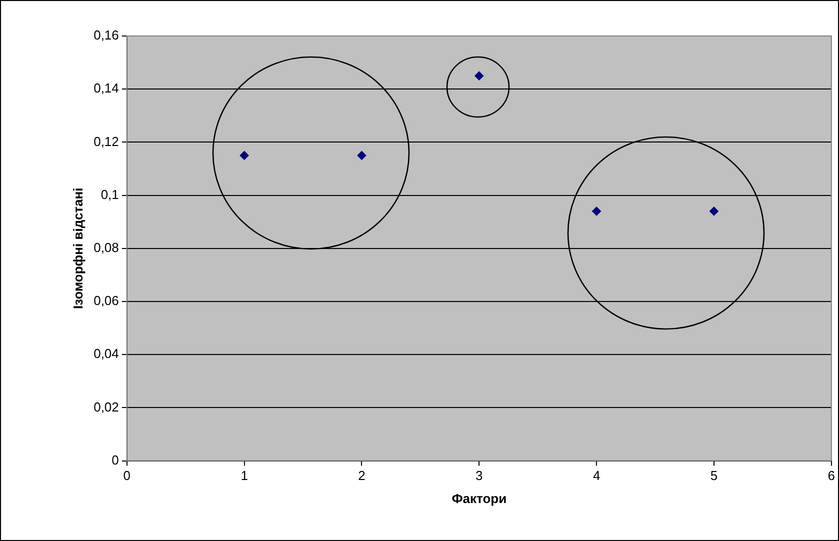  What do you see at coordinates (115, 460) in the screenshot?
I see `y-tick-label: 0` at bounding box center [115, 460].